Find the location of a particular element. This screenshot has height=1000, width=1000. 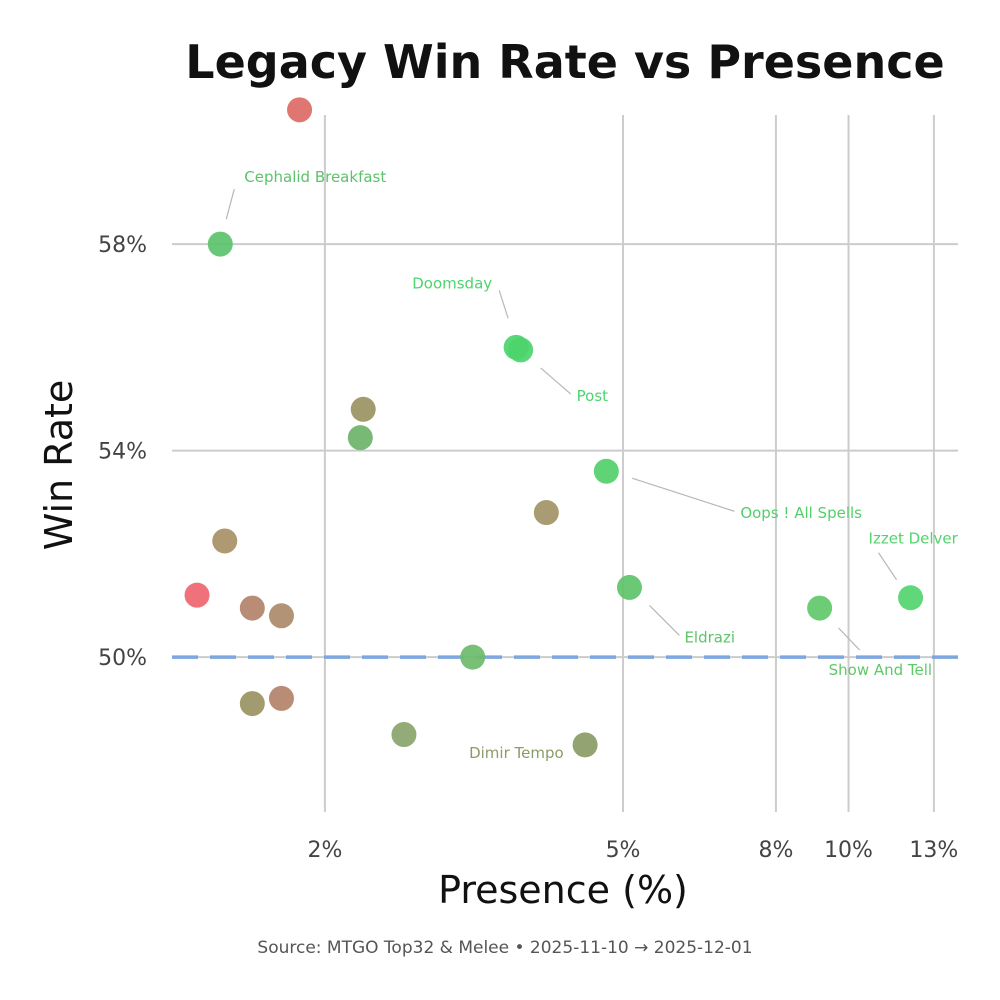

chart-title: Legacy Win Rate vs Presence is located at coordinates (564, 62).